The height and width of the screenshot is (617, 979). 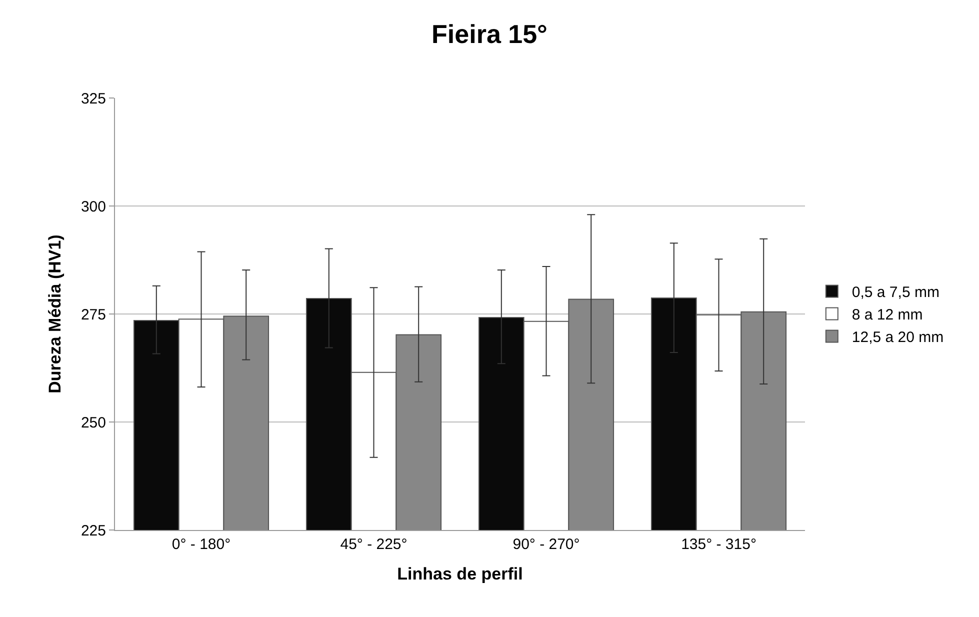 What do you see at coordinates (93, 207) in the screenshot?
I see `y-tick-label: 300` at bounding box center [93, 207].